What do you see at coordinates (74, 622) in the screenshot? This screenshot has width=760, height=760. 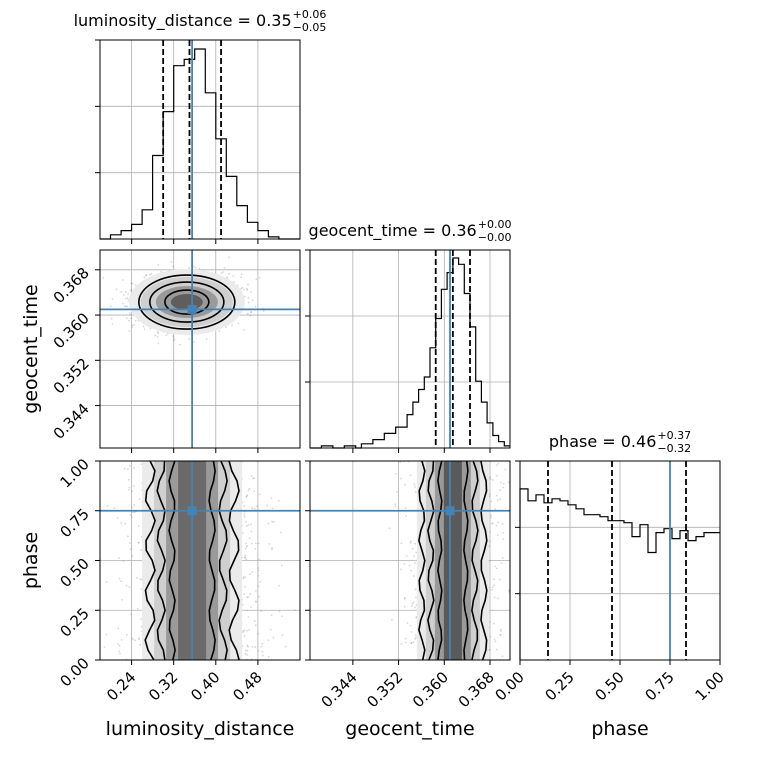 I see `y-tick-label: 0.25` at bounding box center [74, 622].